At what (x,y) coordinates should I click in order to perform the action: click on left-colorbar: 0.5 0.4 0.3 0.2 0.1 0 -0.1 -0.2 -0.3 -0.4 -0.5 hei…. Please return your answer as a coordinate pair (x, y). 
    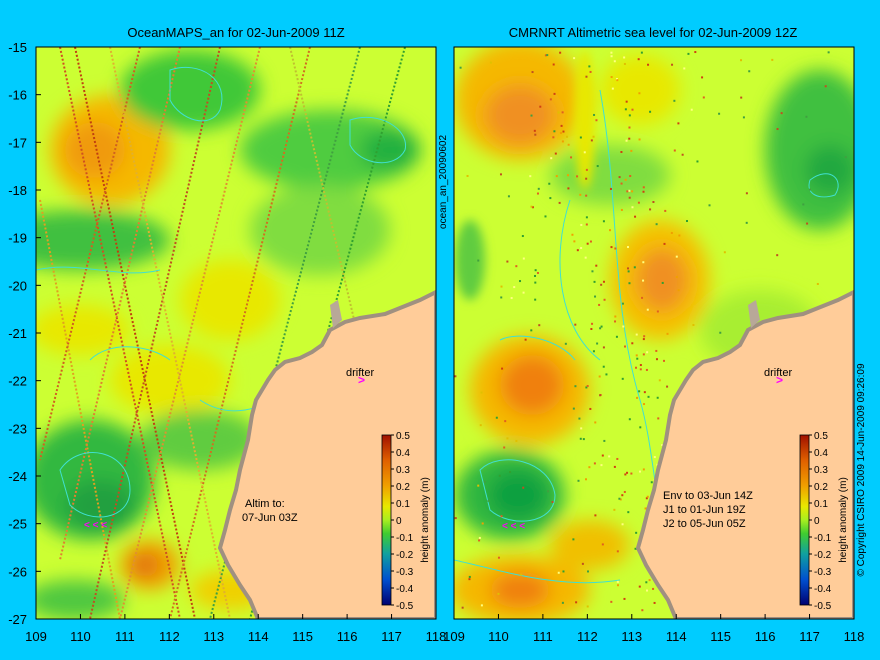
    Looking at the image, I should click on (406, 521).